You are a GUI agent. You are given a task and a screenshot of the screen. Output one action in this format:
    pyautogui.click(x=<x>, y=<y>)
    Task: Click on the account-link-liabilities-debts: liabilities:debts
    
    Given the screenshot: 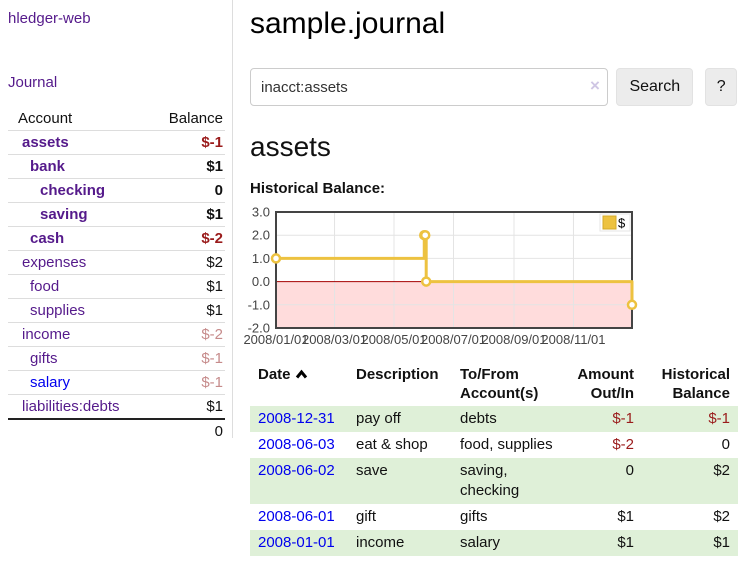 What is the action you would take?
    pyautogui.click(x=71, y=406)
    